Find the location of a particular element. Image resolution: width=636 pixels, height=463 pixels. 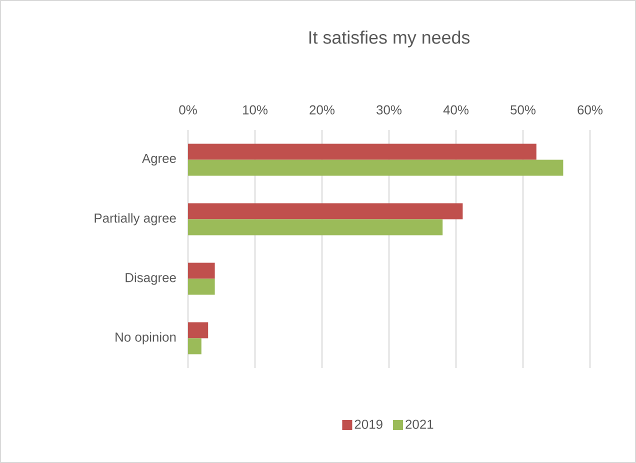

y-tick-label: Partially agree is located at coordinates (135, 219).